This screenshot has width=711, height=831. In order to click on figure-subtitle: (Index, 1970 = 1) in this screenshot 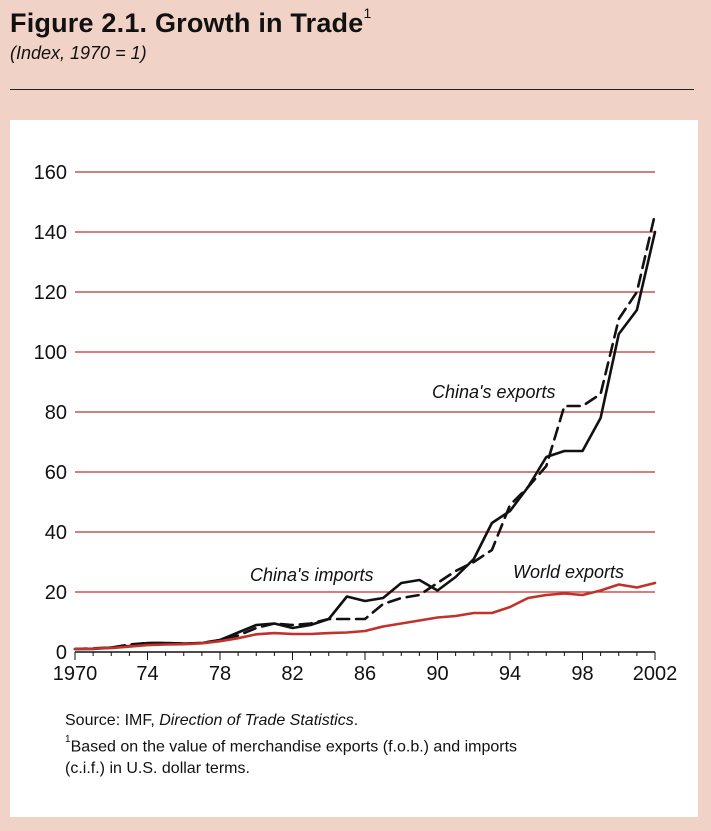, I will do `click(78, 53)`.